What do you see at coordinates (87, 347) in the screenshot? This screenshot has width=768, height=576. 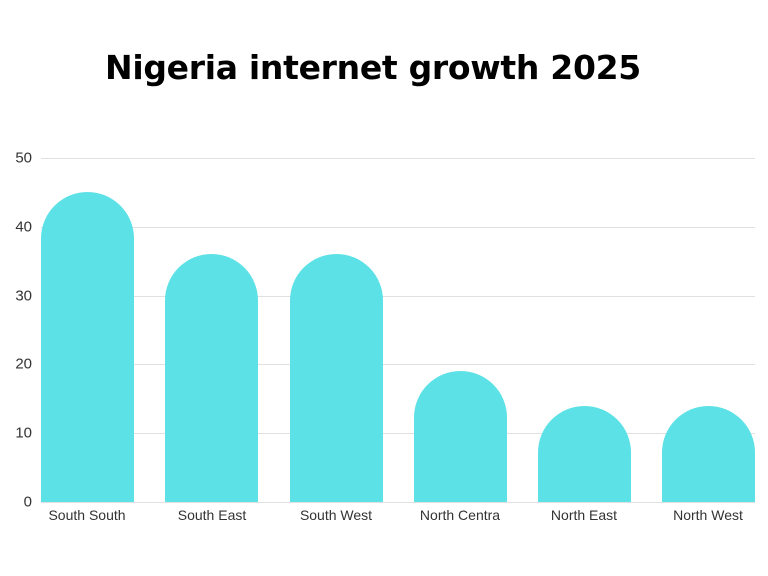 I see `bar-south-south` at bounding box center [87, 347].